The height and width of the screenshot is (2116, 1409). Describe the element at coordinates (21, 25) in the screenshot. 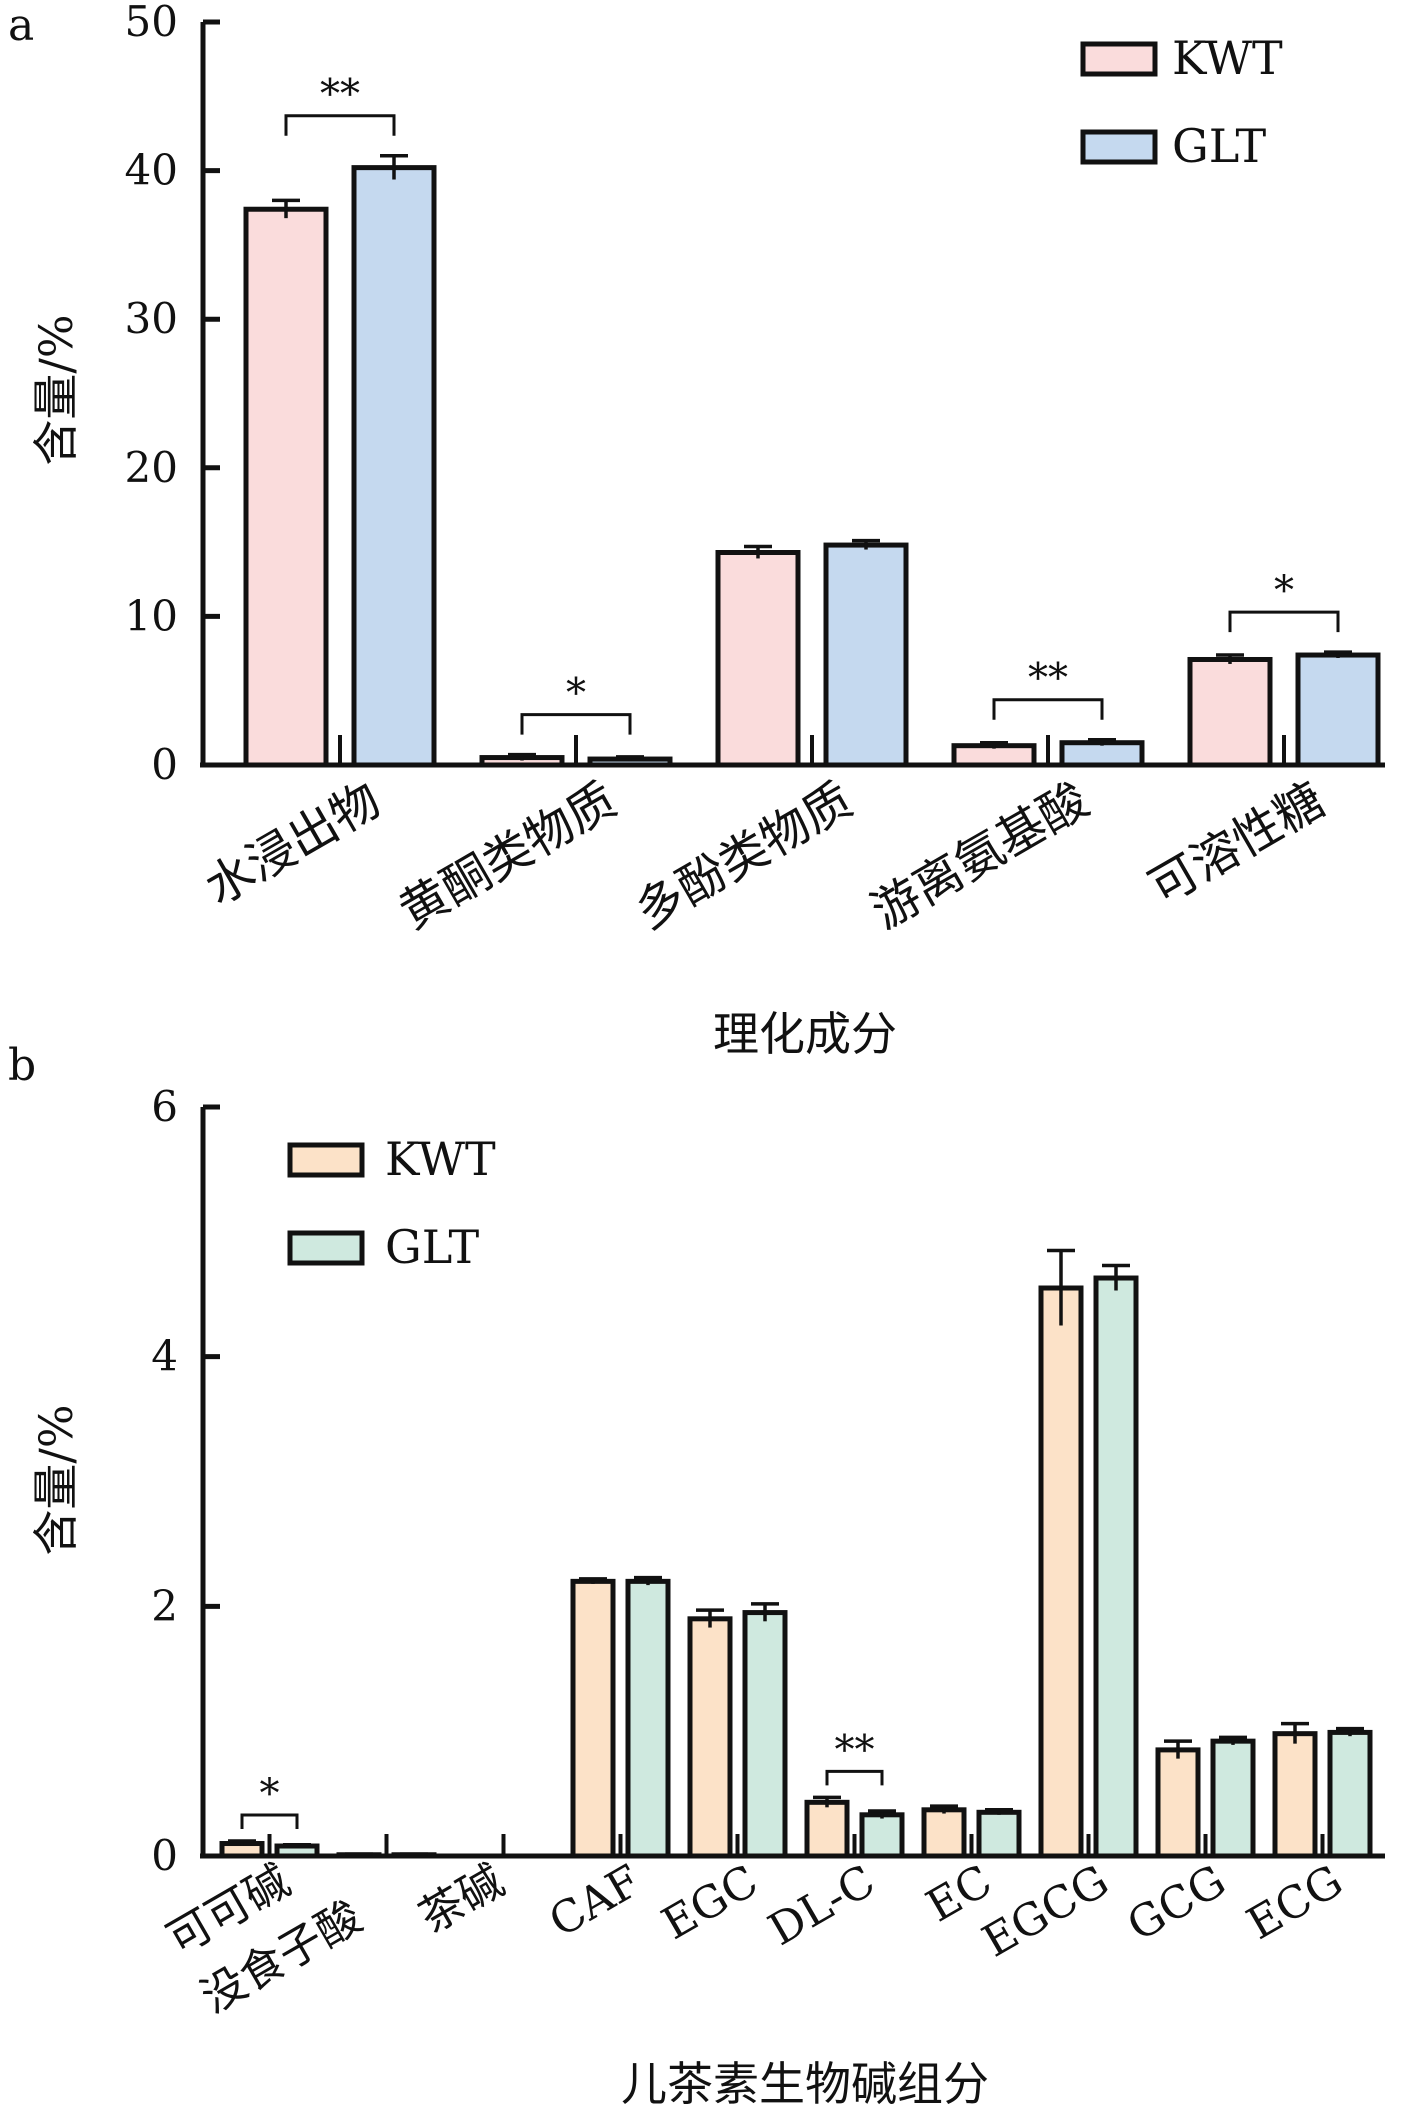

I see `panel-a-label: a` at that location.